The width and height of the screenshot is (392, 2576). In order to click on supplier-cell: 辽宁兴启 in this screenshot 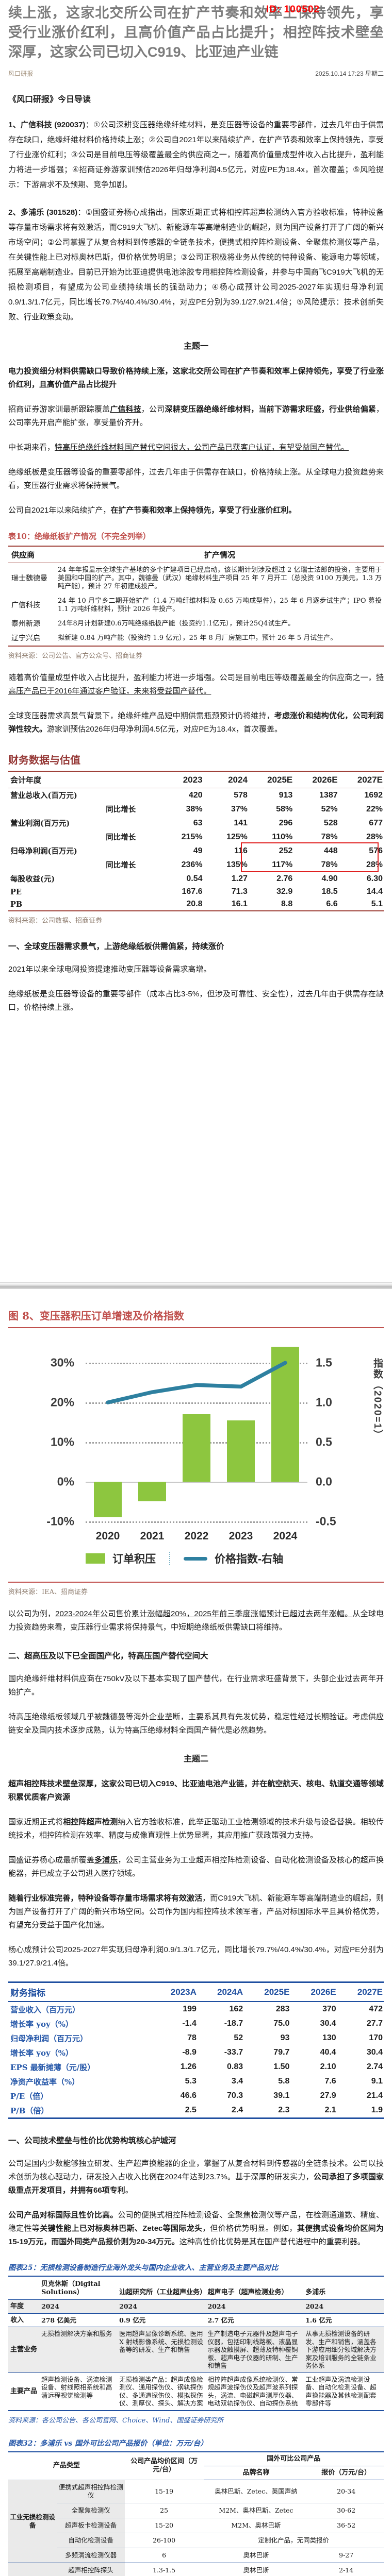, I will do `click(26, 638)`.